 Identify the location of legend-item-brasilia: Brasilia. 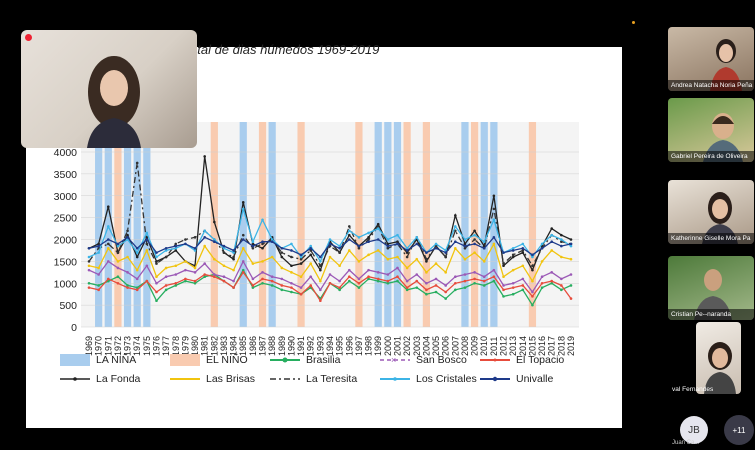
(305, 360).